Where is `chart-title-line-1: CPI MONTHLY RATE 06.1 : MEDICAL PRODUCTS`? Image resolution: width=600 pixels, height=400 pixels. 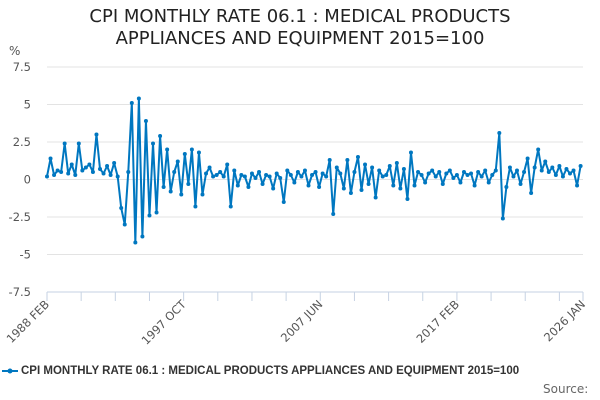 chart-title-line-1: CPI MONTHLY RATE 06.1 : MEDICAL PRODUCTS is located at coordinates (300, 16).